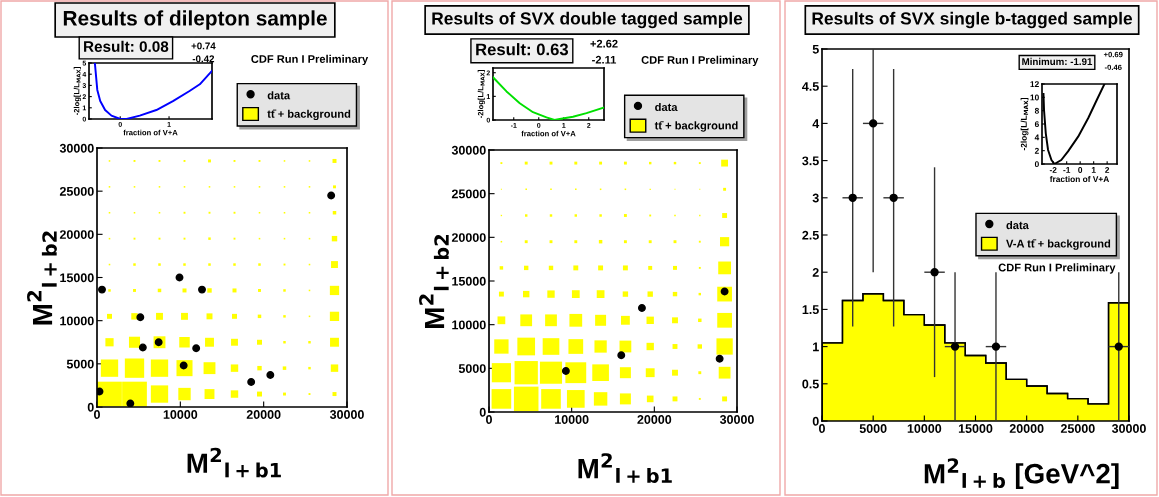 This screenshot has height=497, width=1159. I want to click on y-tick-label: 3.5, so click(810, 161).